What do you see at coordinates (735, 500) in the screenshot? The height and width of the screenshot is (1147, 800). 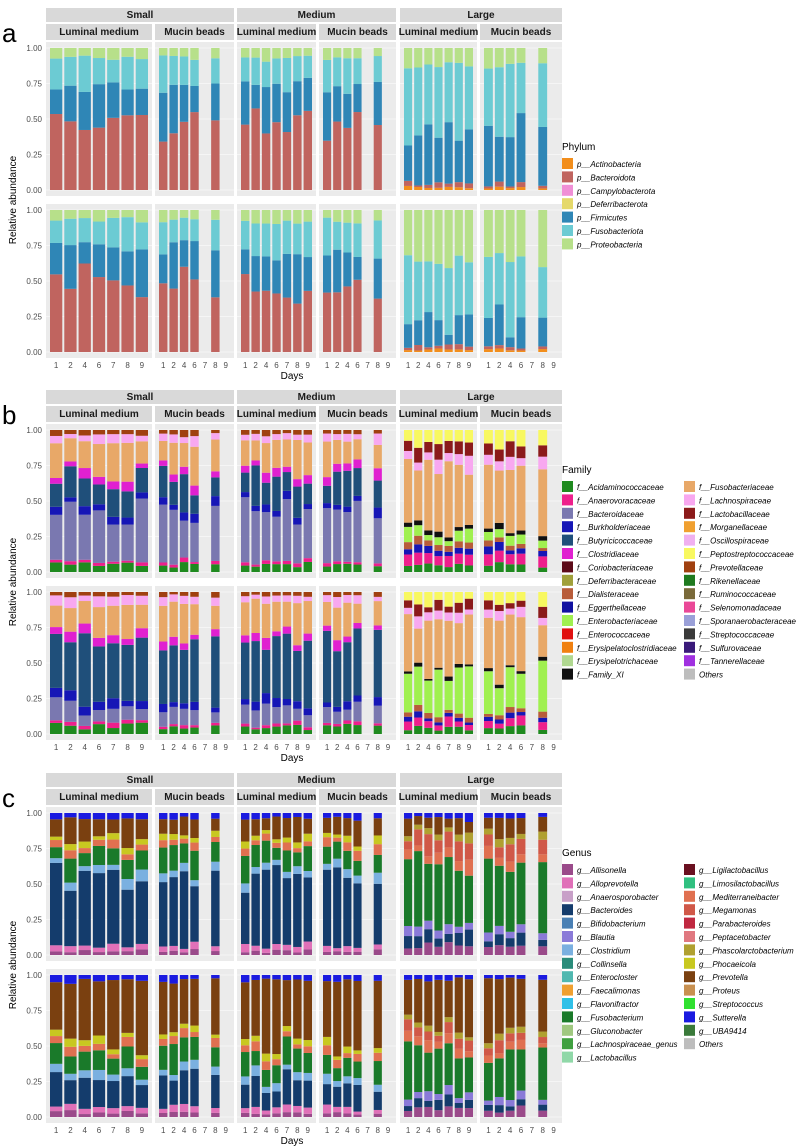 I see `legend-label: f__Lachnospiraceae` at bounding box center [735, 500].